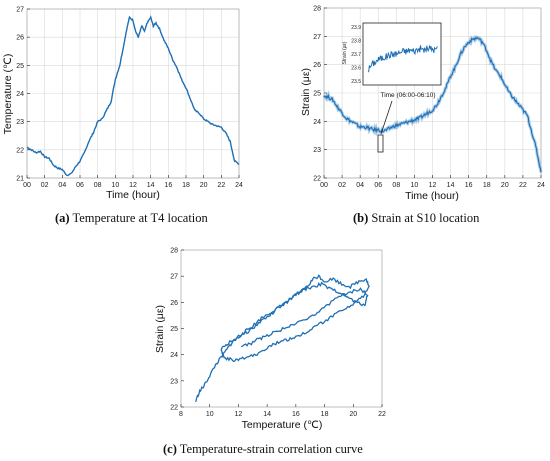 This screenshot has width=550, height=461. I want to click on panel-c-caption-tag: (c), so click(170, 449).